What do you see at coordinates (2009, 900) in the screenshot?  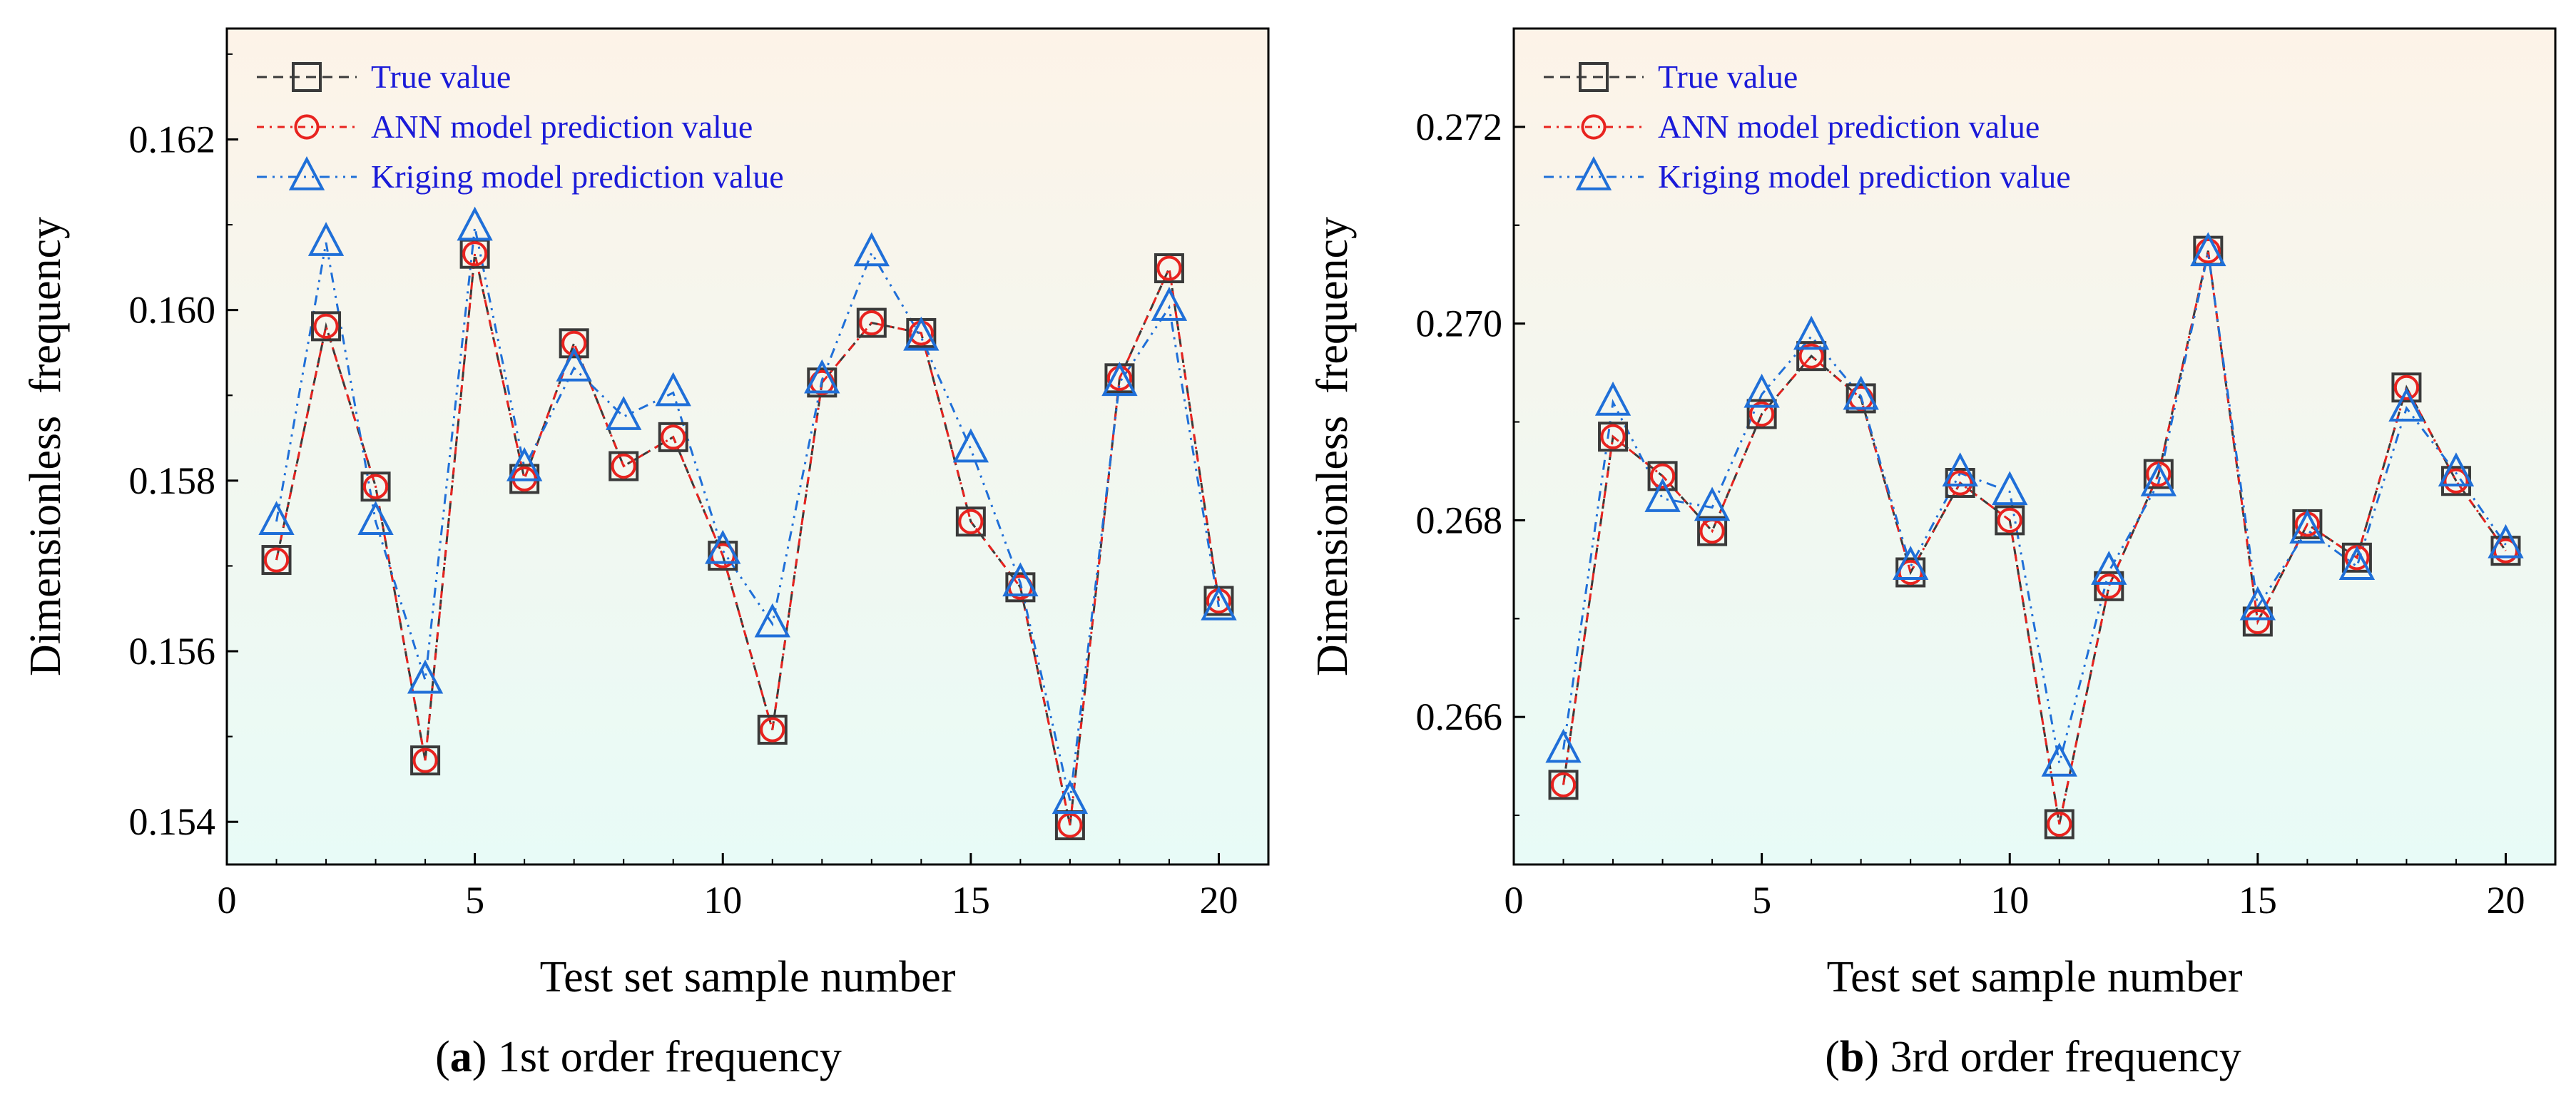 I see `x-tick-label: 10` at bounding box center [2009, 900].